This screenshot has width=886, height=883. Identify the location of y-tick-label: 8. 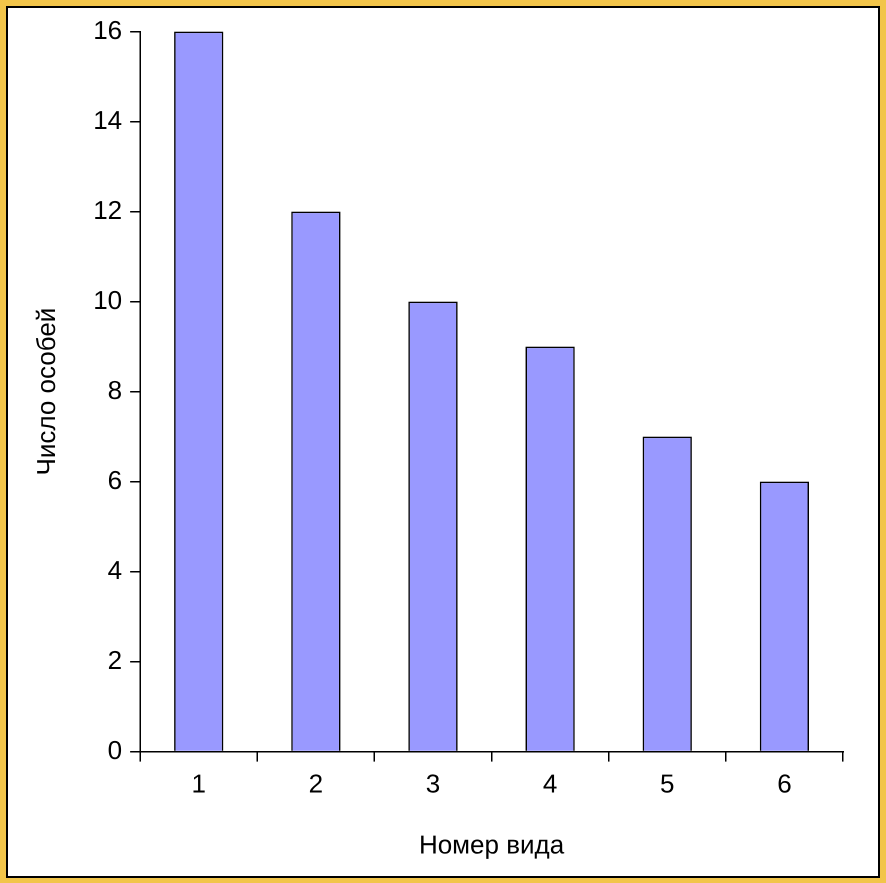
(115, 389).